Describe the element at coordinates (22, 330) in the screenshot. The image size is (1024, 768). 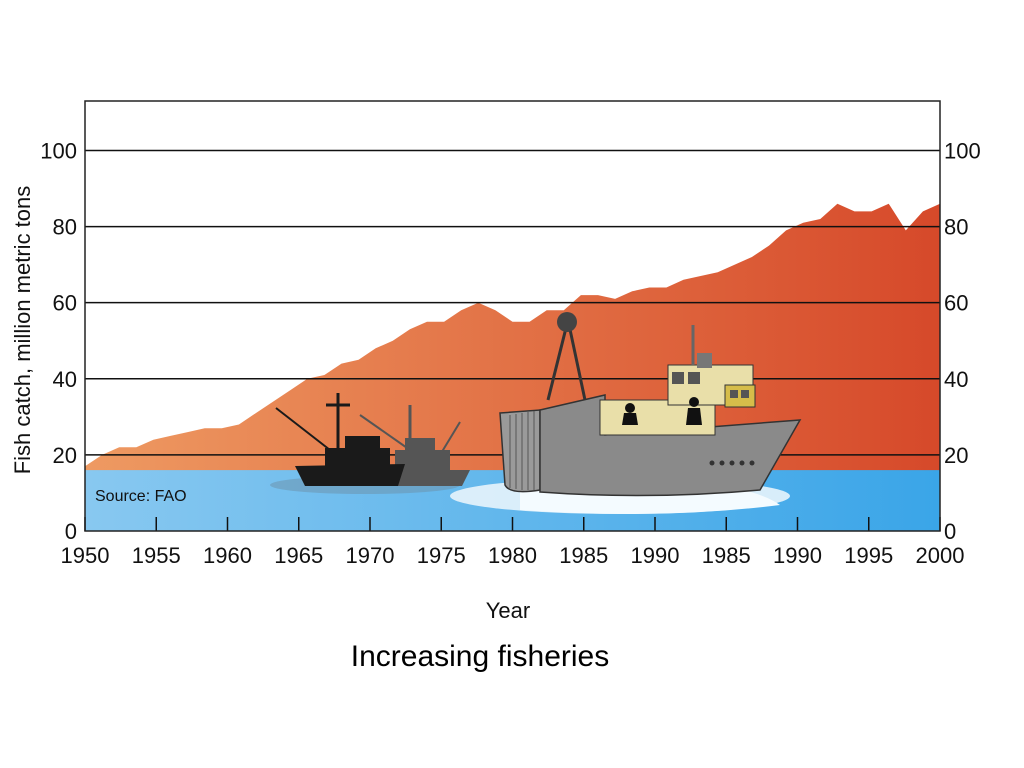
I see `y-axis-title: Fish catch, million metric tons` at that location.